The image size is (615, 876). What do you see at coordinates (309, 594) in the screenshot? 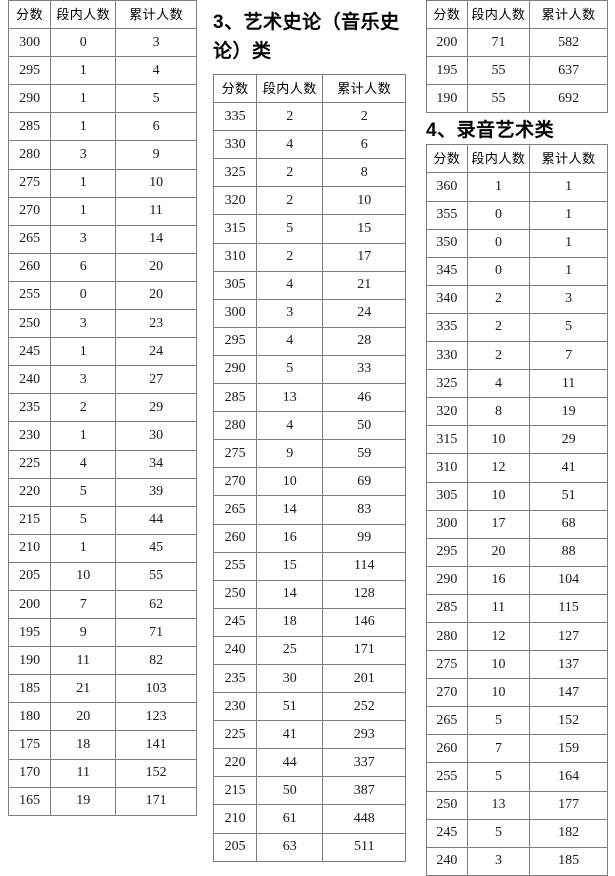
I see `table-row: 250 14 128` at bounding box center [309, 594].